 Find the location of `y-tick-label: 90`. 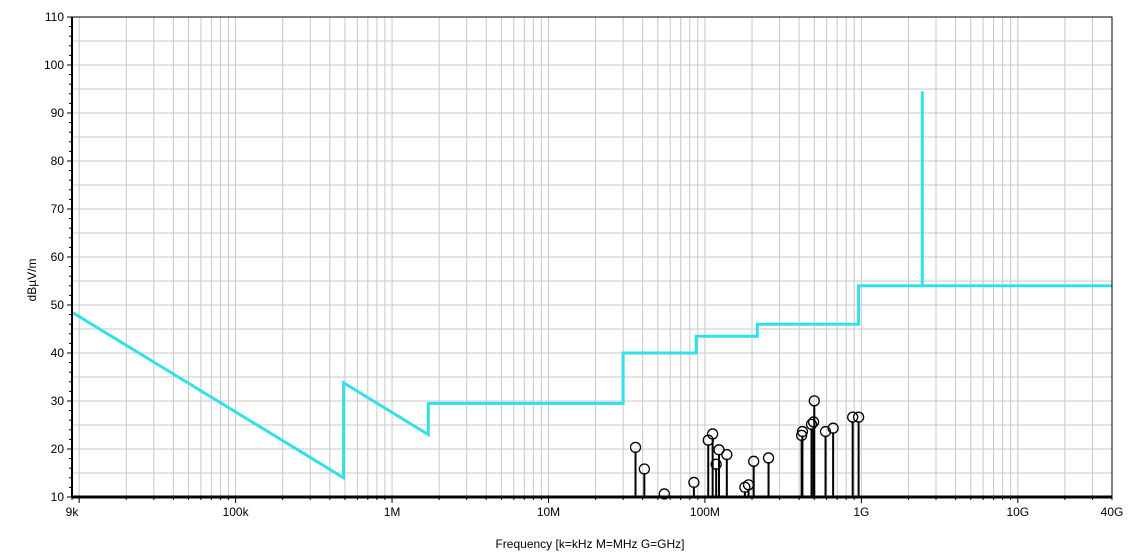

y-tick-label: 90 is located at coordinates (58, 113).